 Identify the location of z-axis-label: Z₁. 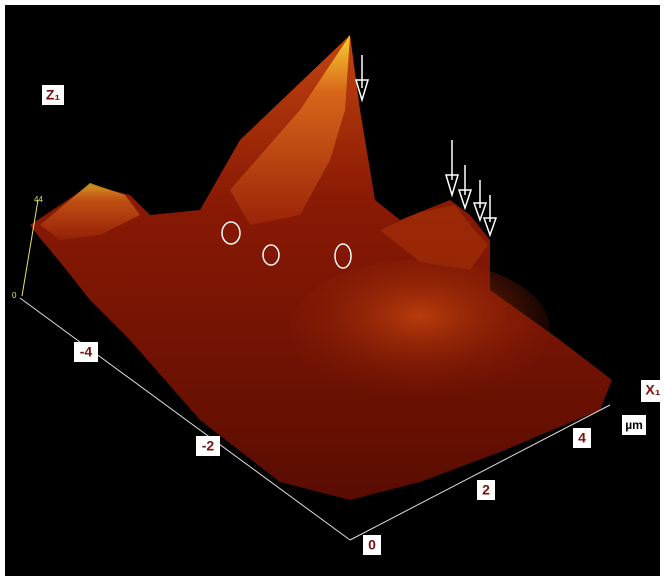
(53, 95).